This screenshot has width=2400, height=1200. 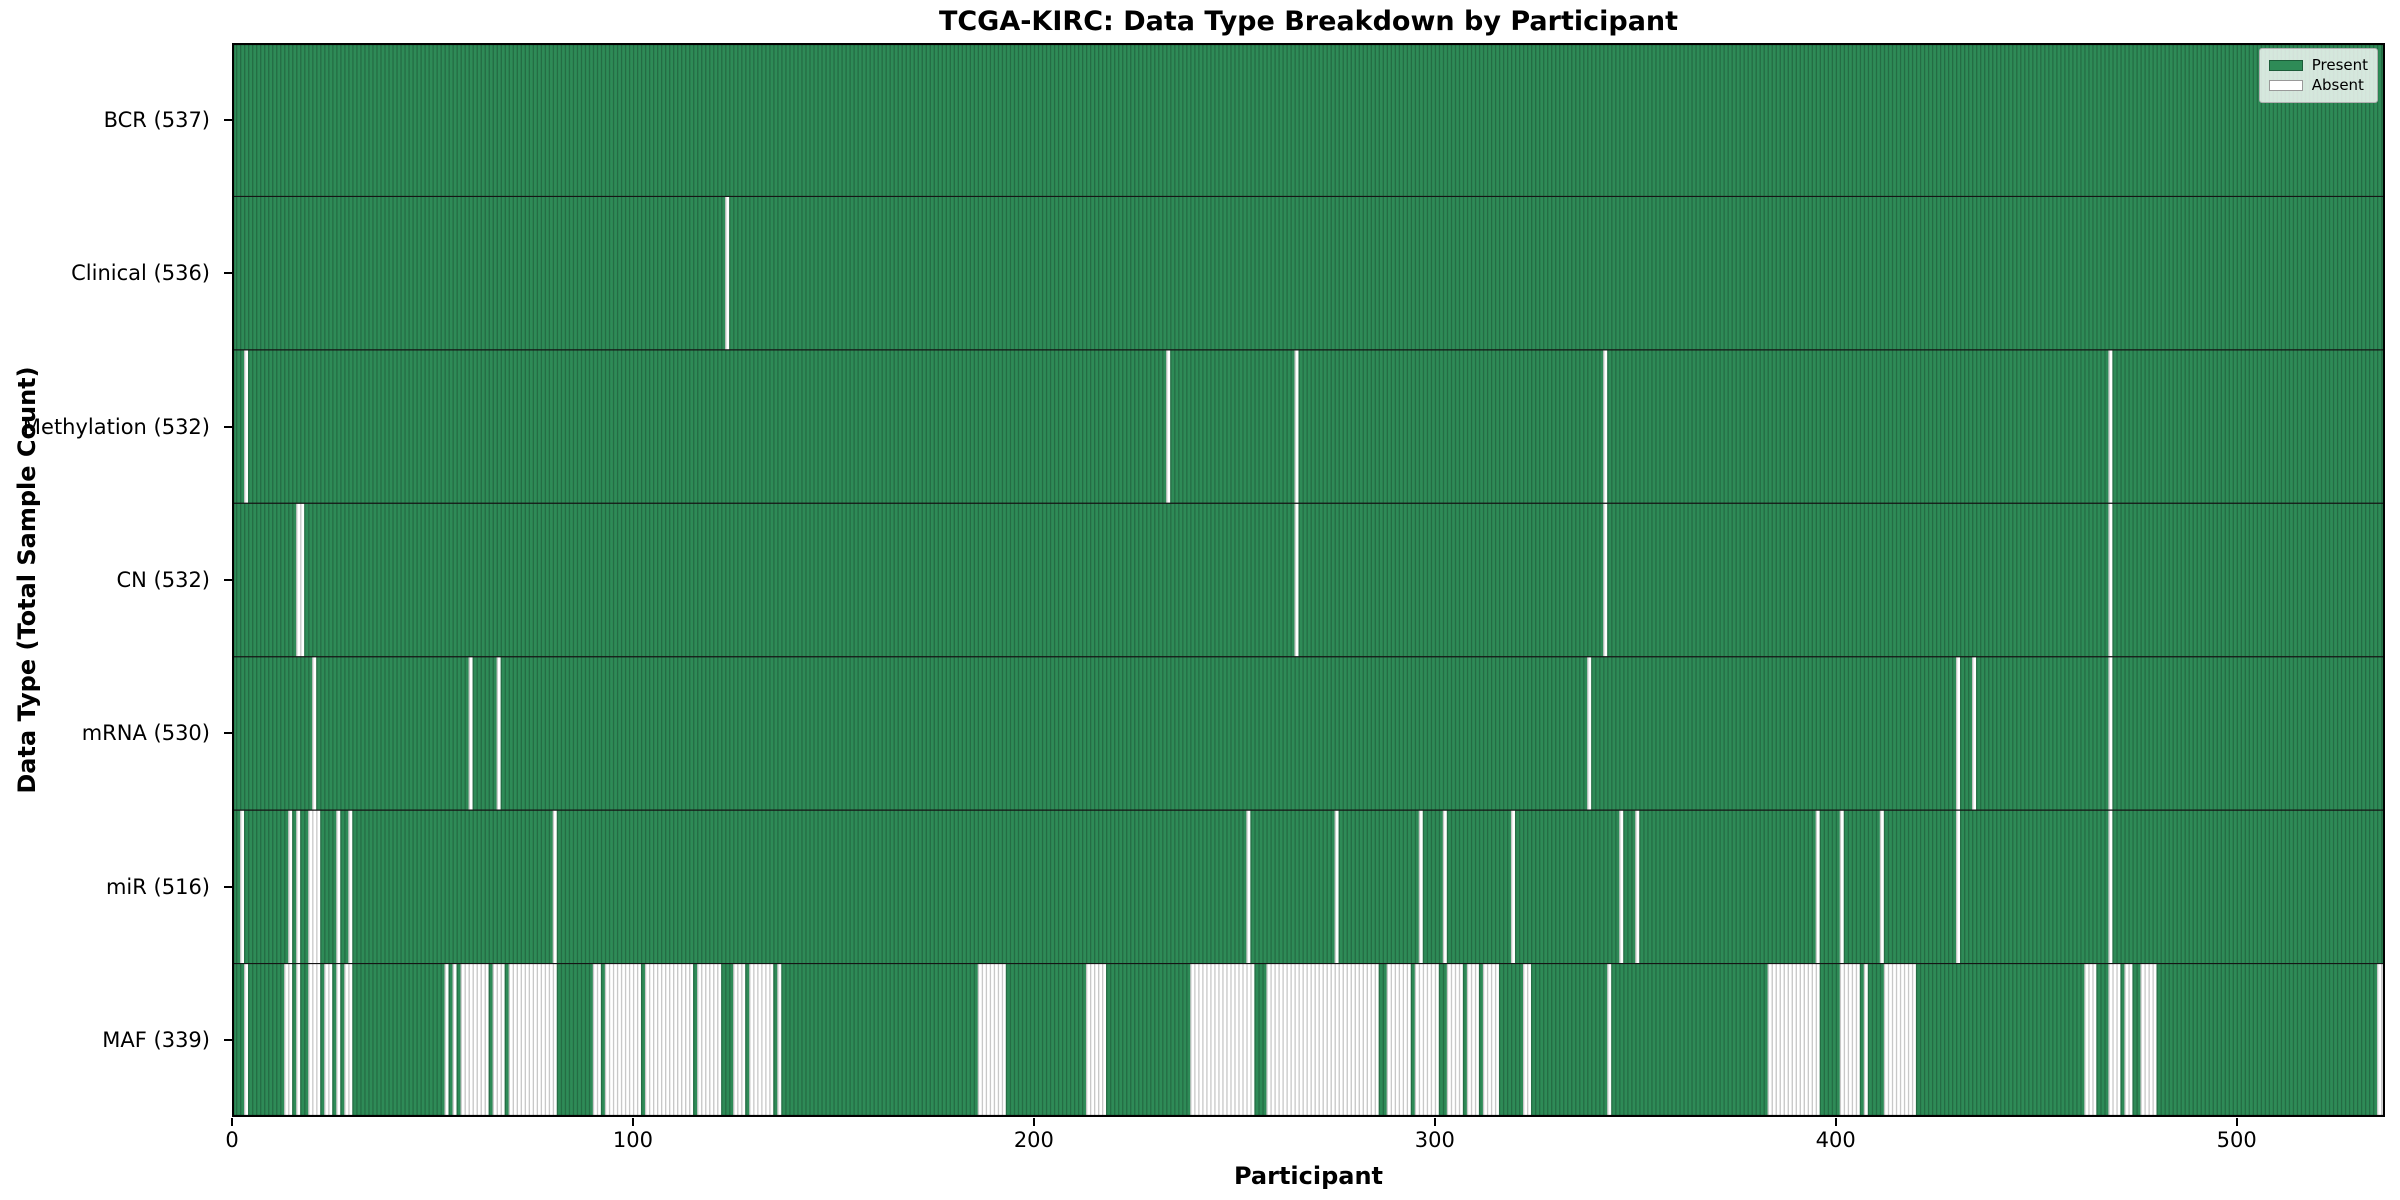 I want to click on x-tick-label-0: 0, so click(x=232, y=1140).